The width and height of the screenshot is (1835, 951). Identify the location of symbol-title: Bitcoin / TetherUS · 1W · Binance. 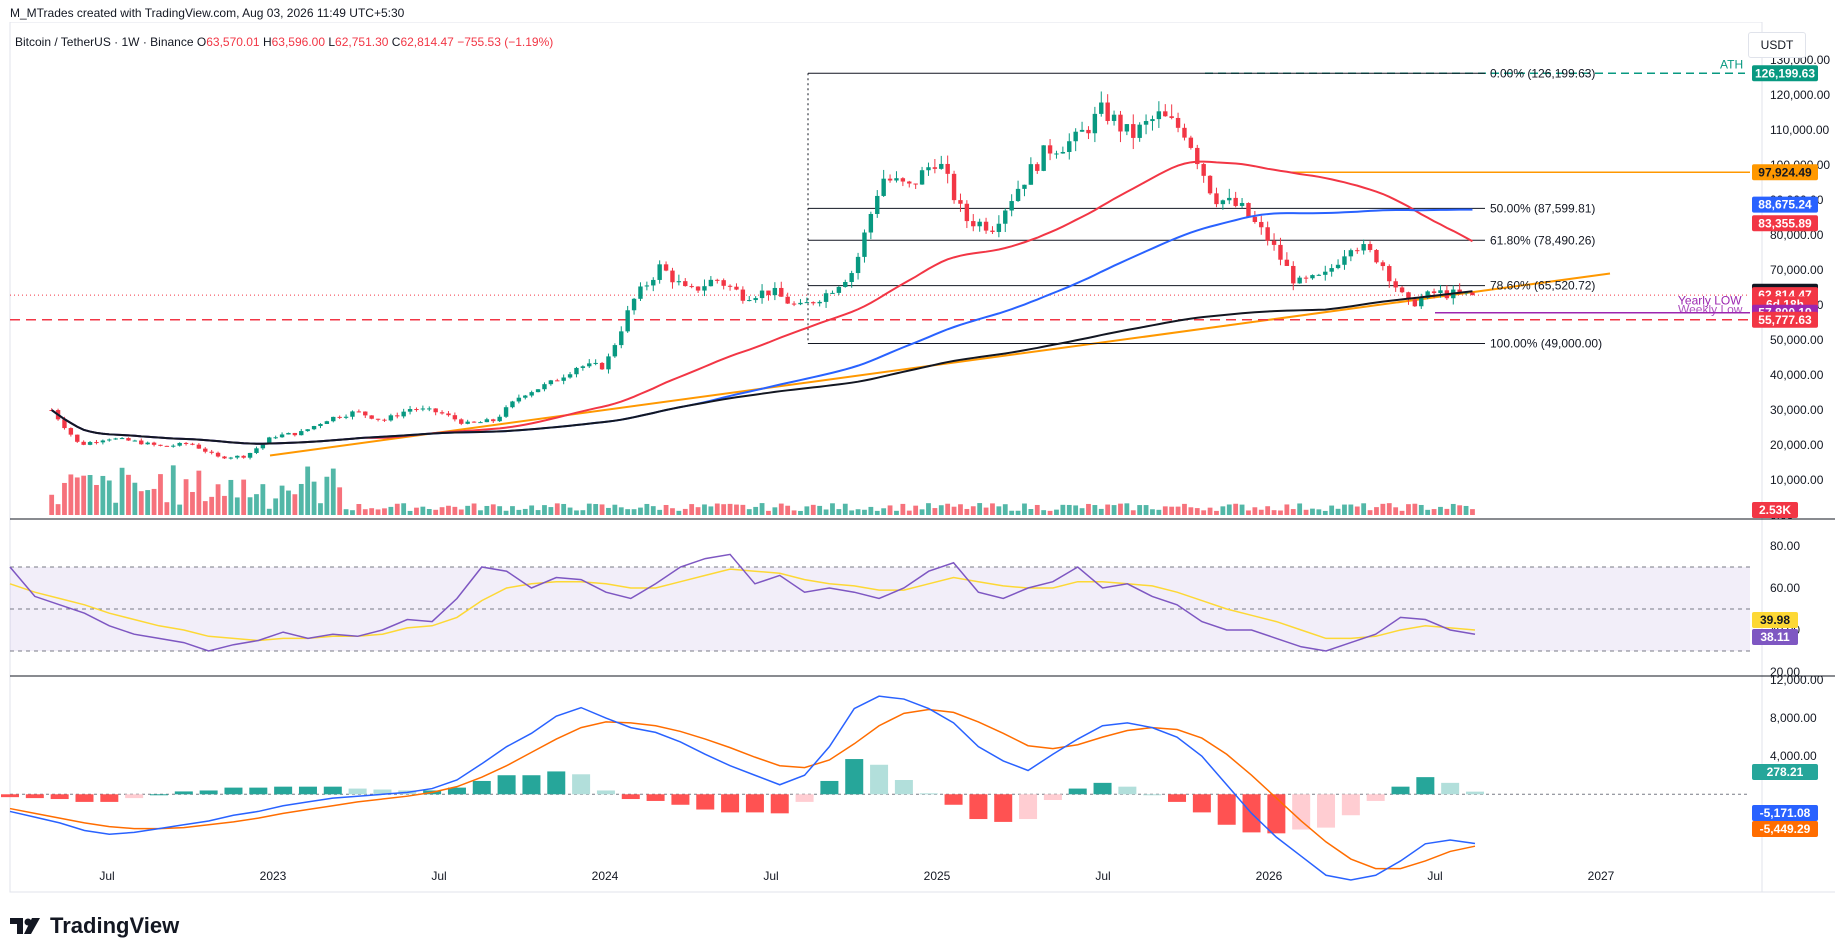
(104, 42).